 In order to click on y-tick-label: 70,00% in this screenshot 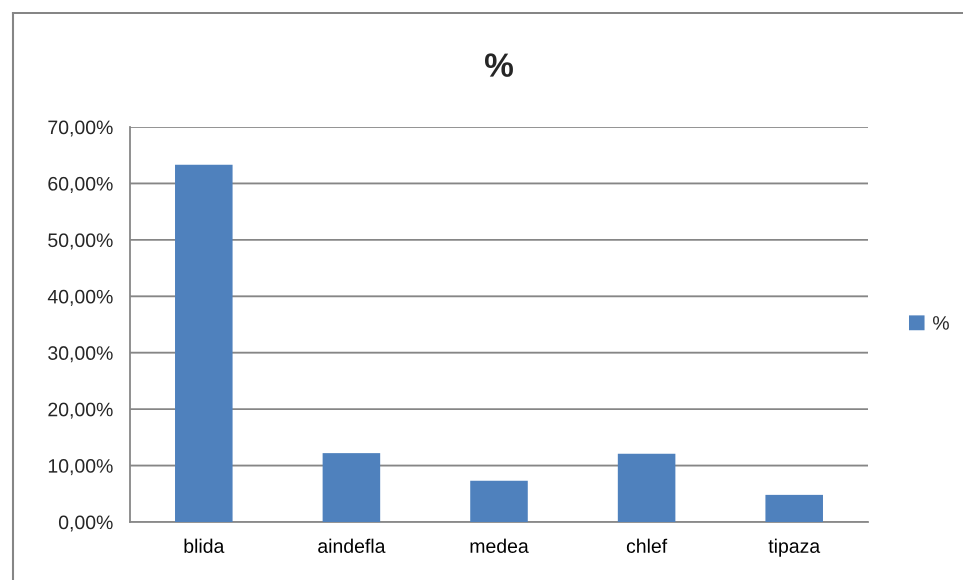, I will do `click(80, 128)`.